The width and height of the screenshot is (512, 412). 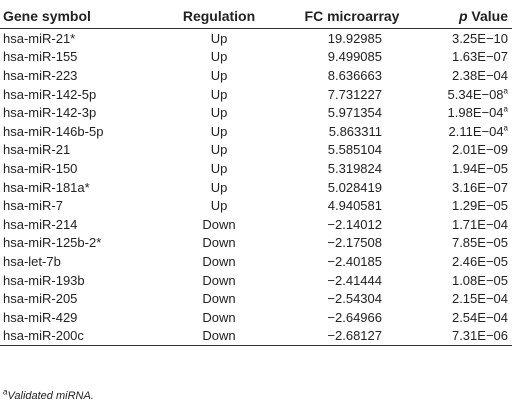 I want to click on cell-gene-symbol: hsa-miR-223, so click(x=74, y=75).